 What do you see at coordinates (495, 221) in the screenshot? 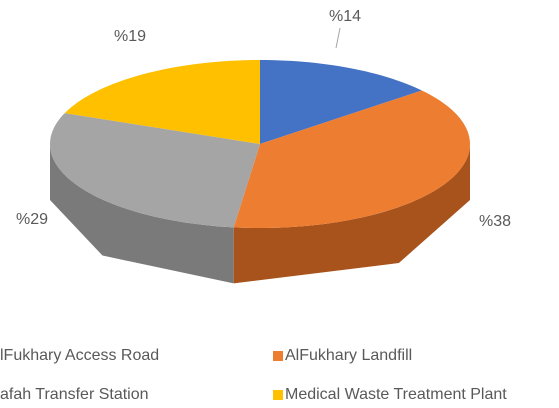
I see `data-label: %38` at bounding box center [495, 221].